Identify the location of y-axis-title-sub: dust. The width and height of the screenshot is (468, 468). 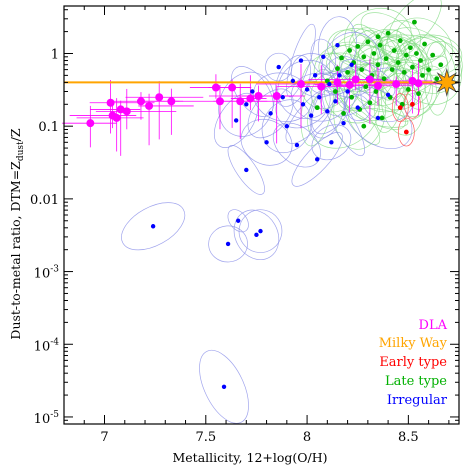
(21, 151).